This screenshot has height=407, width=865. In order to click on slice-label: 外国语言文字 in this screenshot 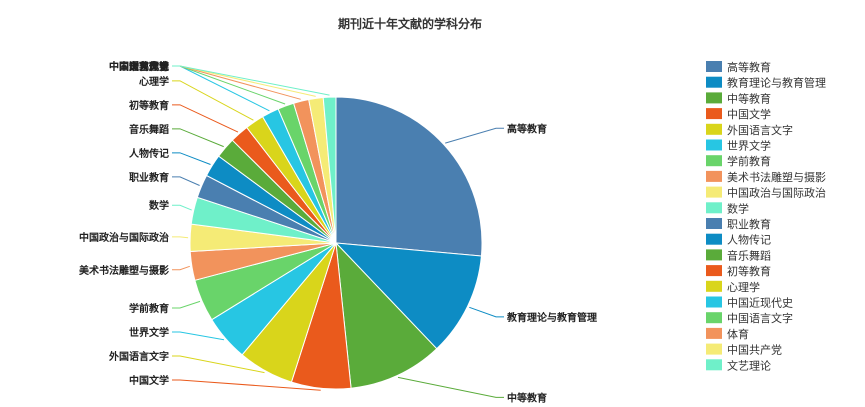, I will do `click(138, 356)`.